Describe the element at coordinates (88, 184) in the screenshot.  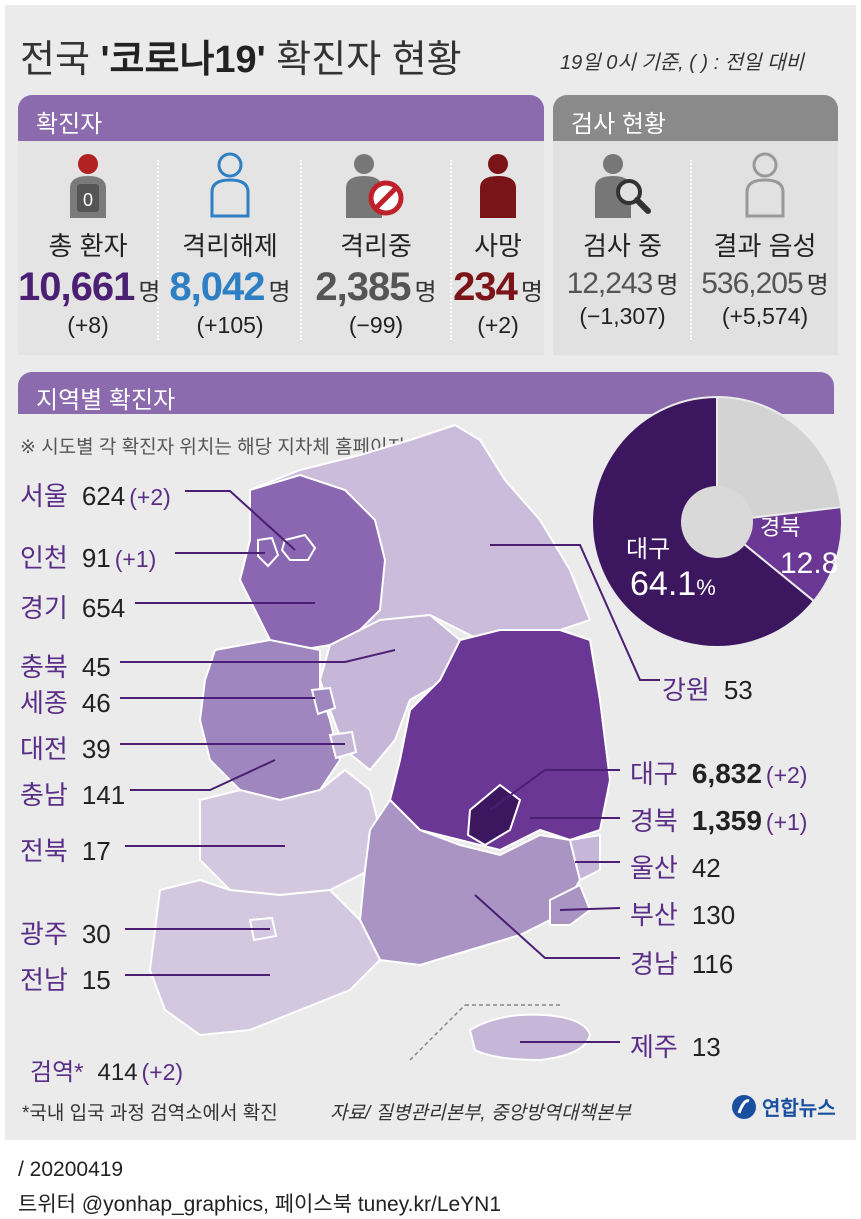
I see `person-badge-zero-icon: 0` at that location.